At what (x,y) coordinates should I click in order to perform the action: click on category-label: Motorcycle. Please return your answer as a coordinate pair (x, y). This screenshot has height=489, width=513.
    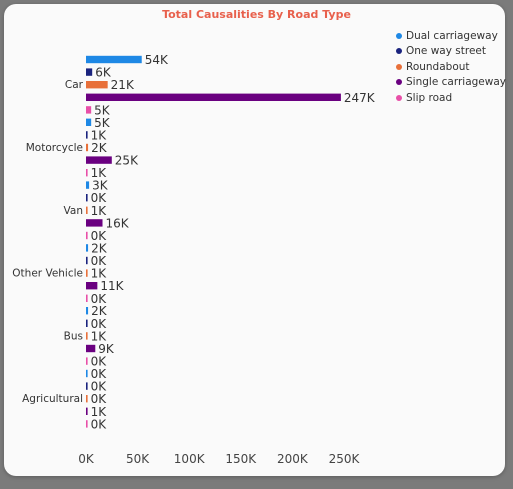
    Looking at the image, I should click on (54, 148).